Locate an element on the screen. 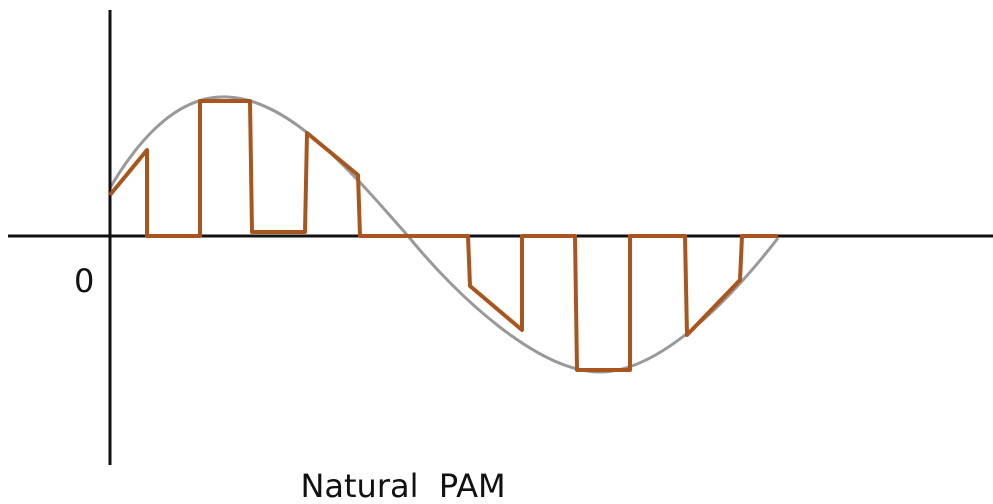 Image resolution: width=993 pixels, height=504 pixels. caption: Natural PAM is located at coordinates (402, 485).